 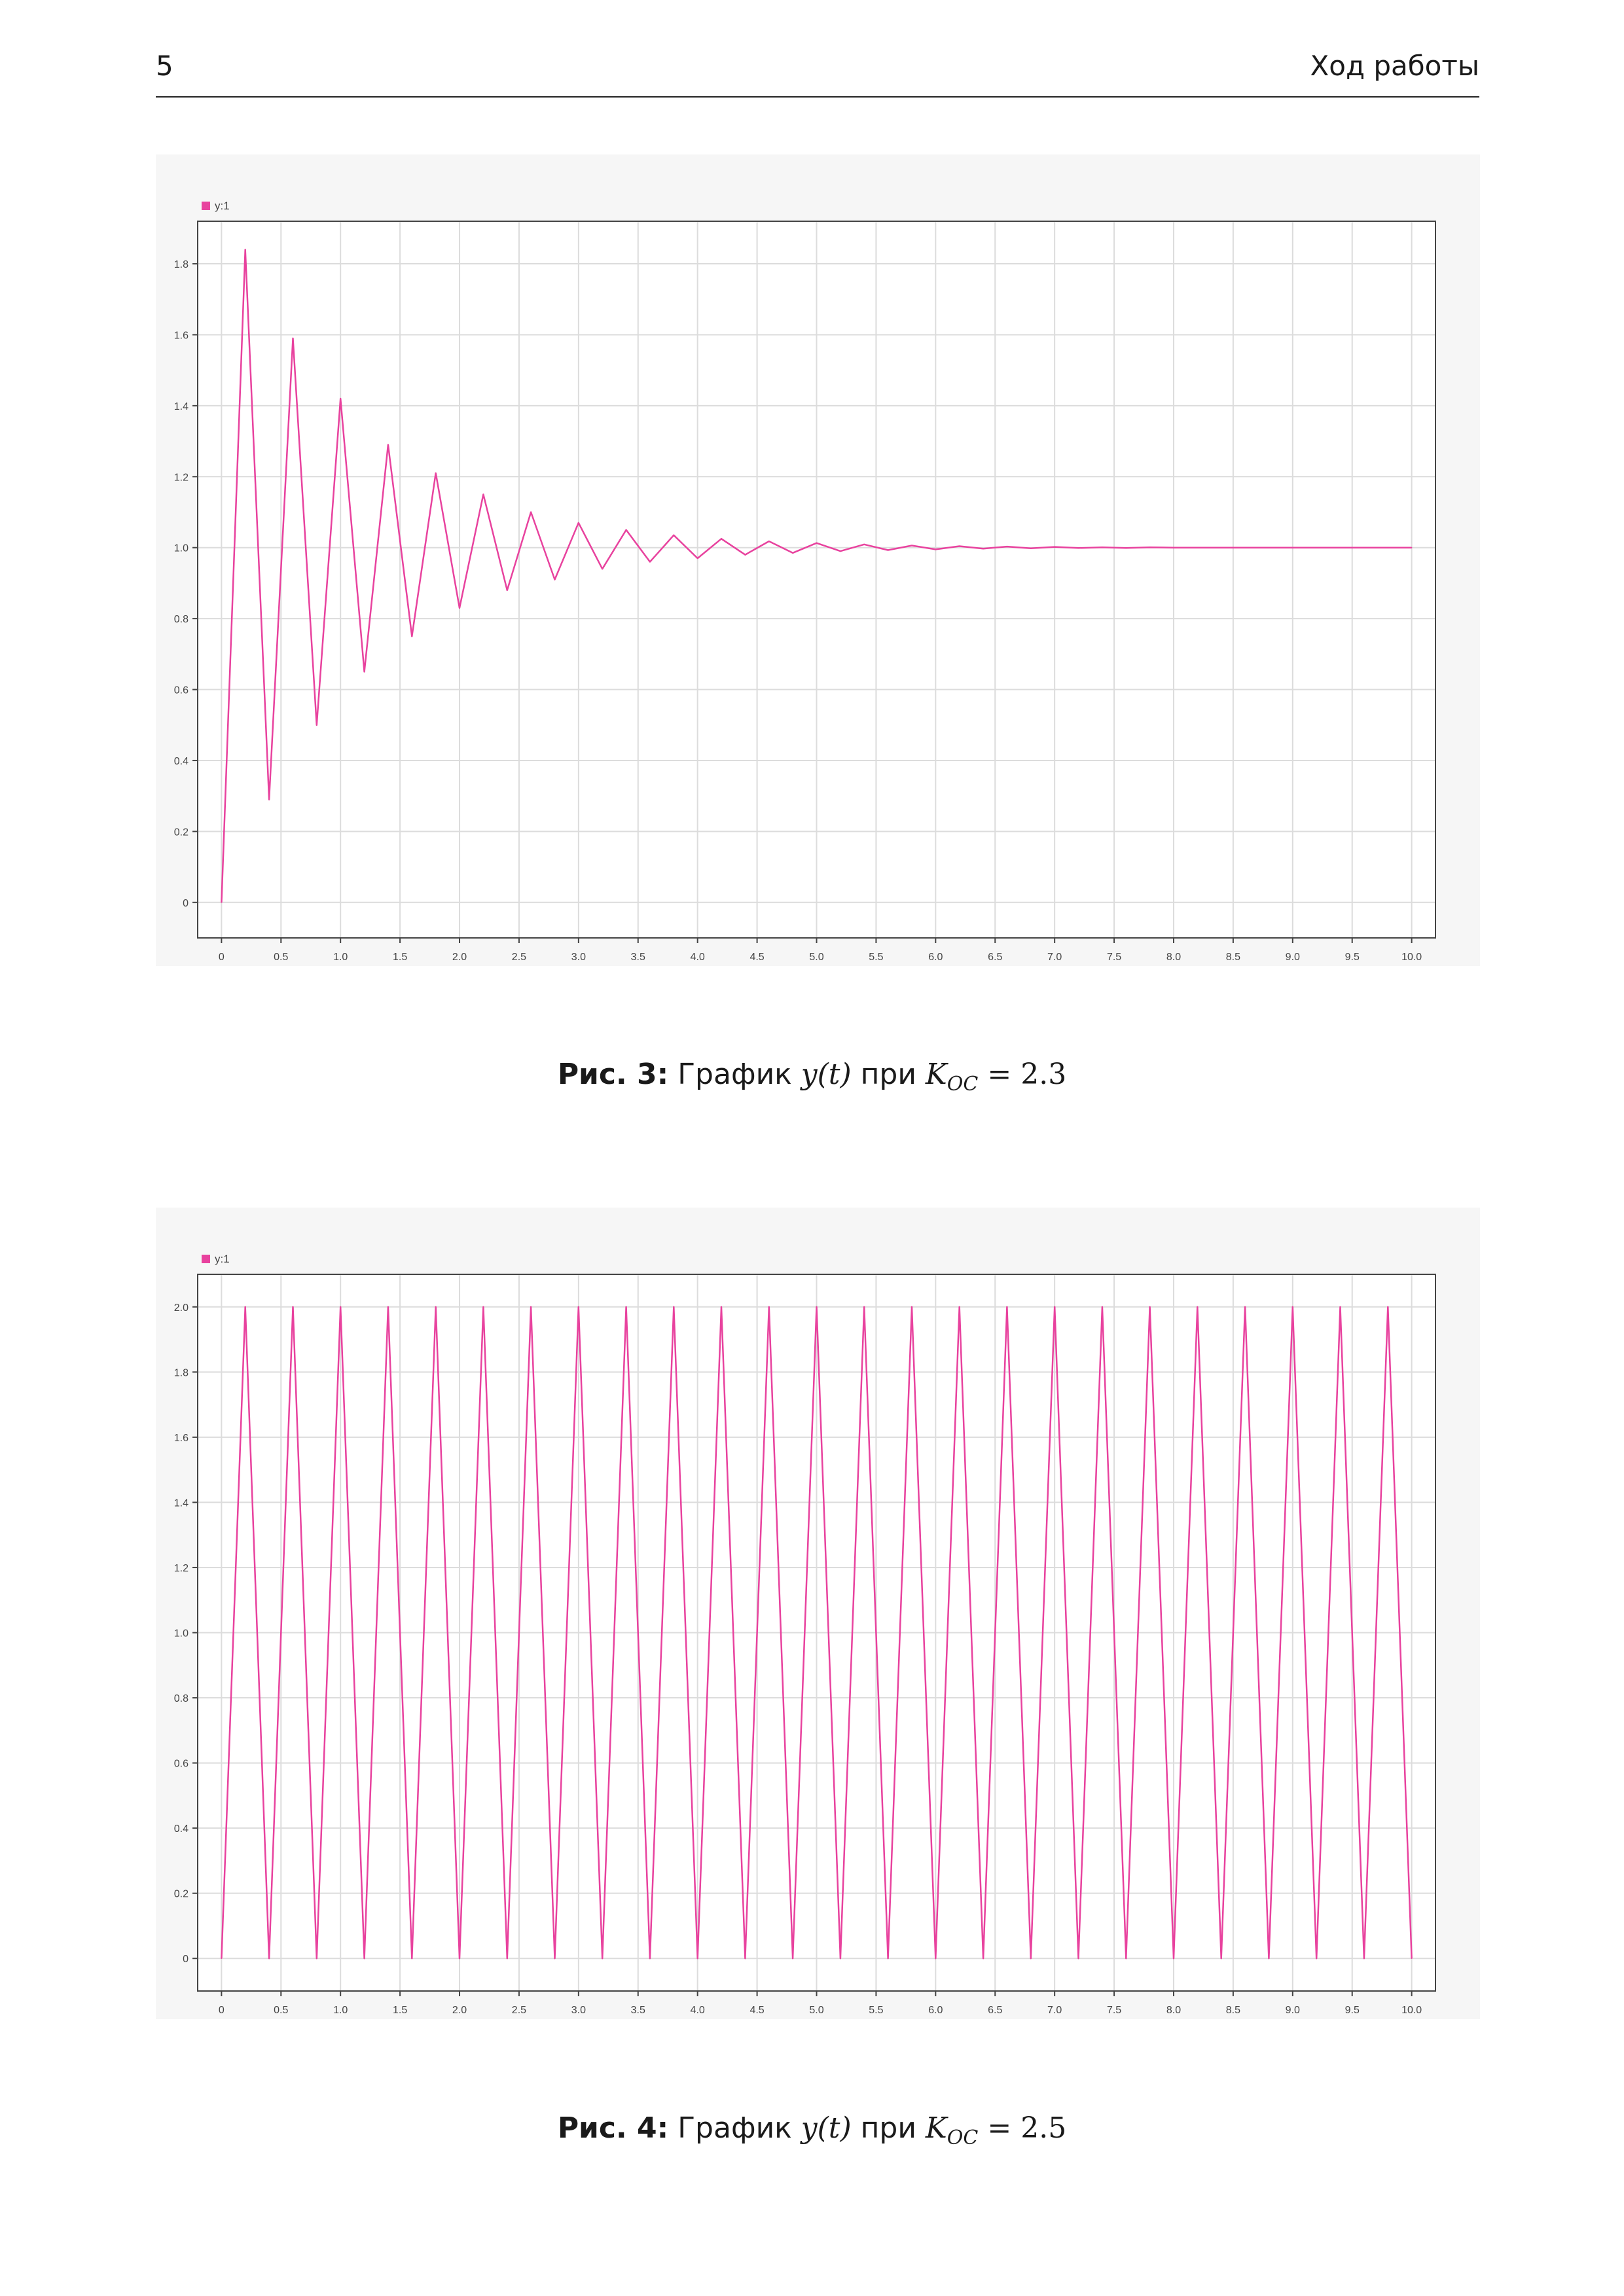 I want to click on caption-text: График, so click(x=734, y=2128).